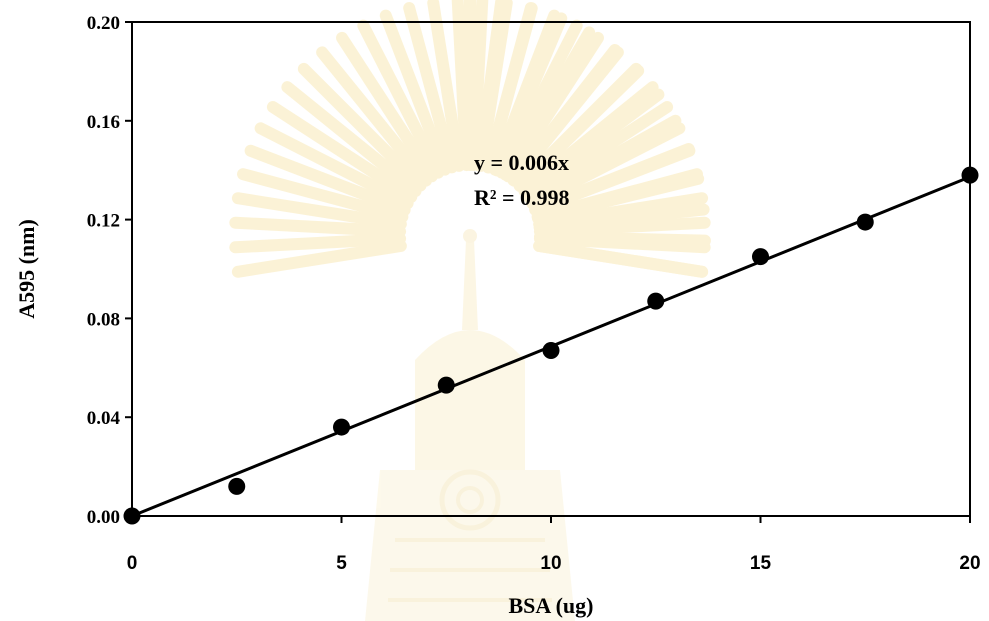 This screenshot has width=989, height=621. Describe the element at coordinates (522, 197) in the screenshot. I see `r-squared-label: R² = 0.998` at that location.